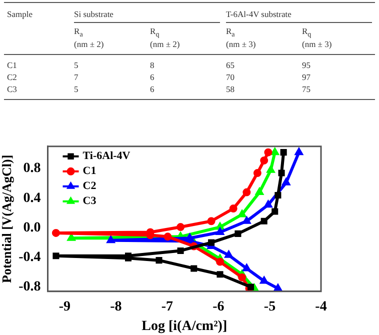 This screenshot has height=335, width=379. Describe the element at coordinates (306, 76) in the screenshot. I see `text: 97` at that location.